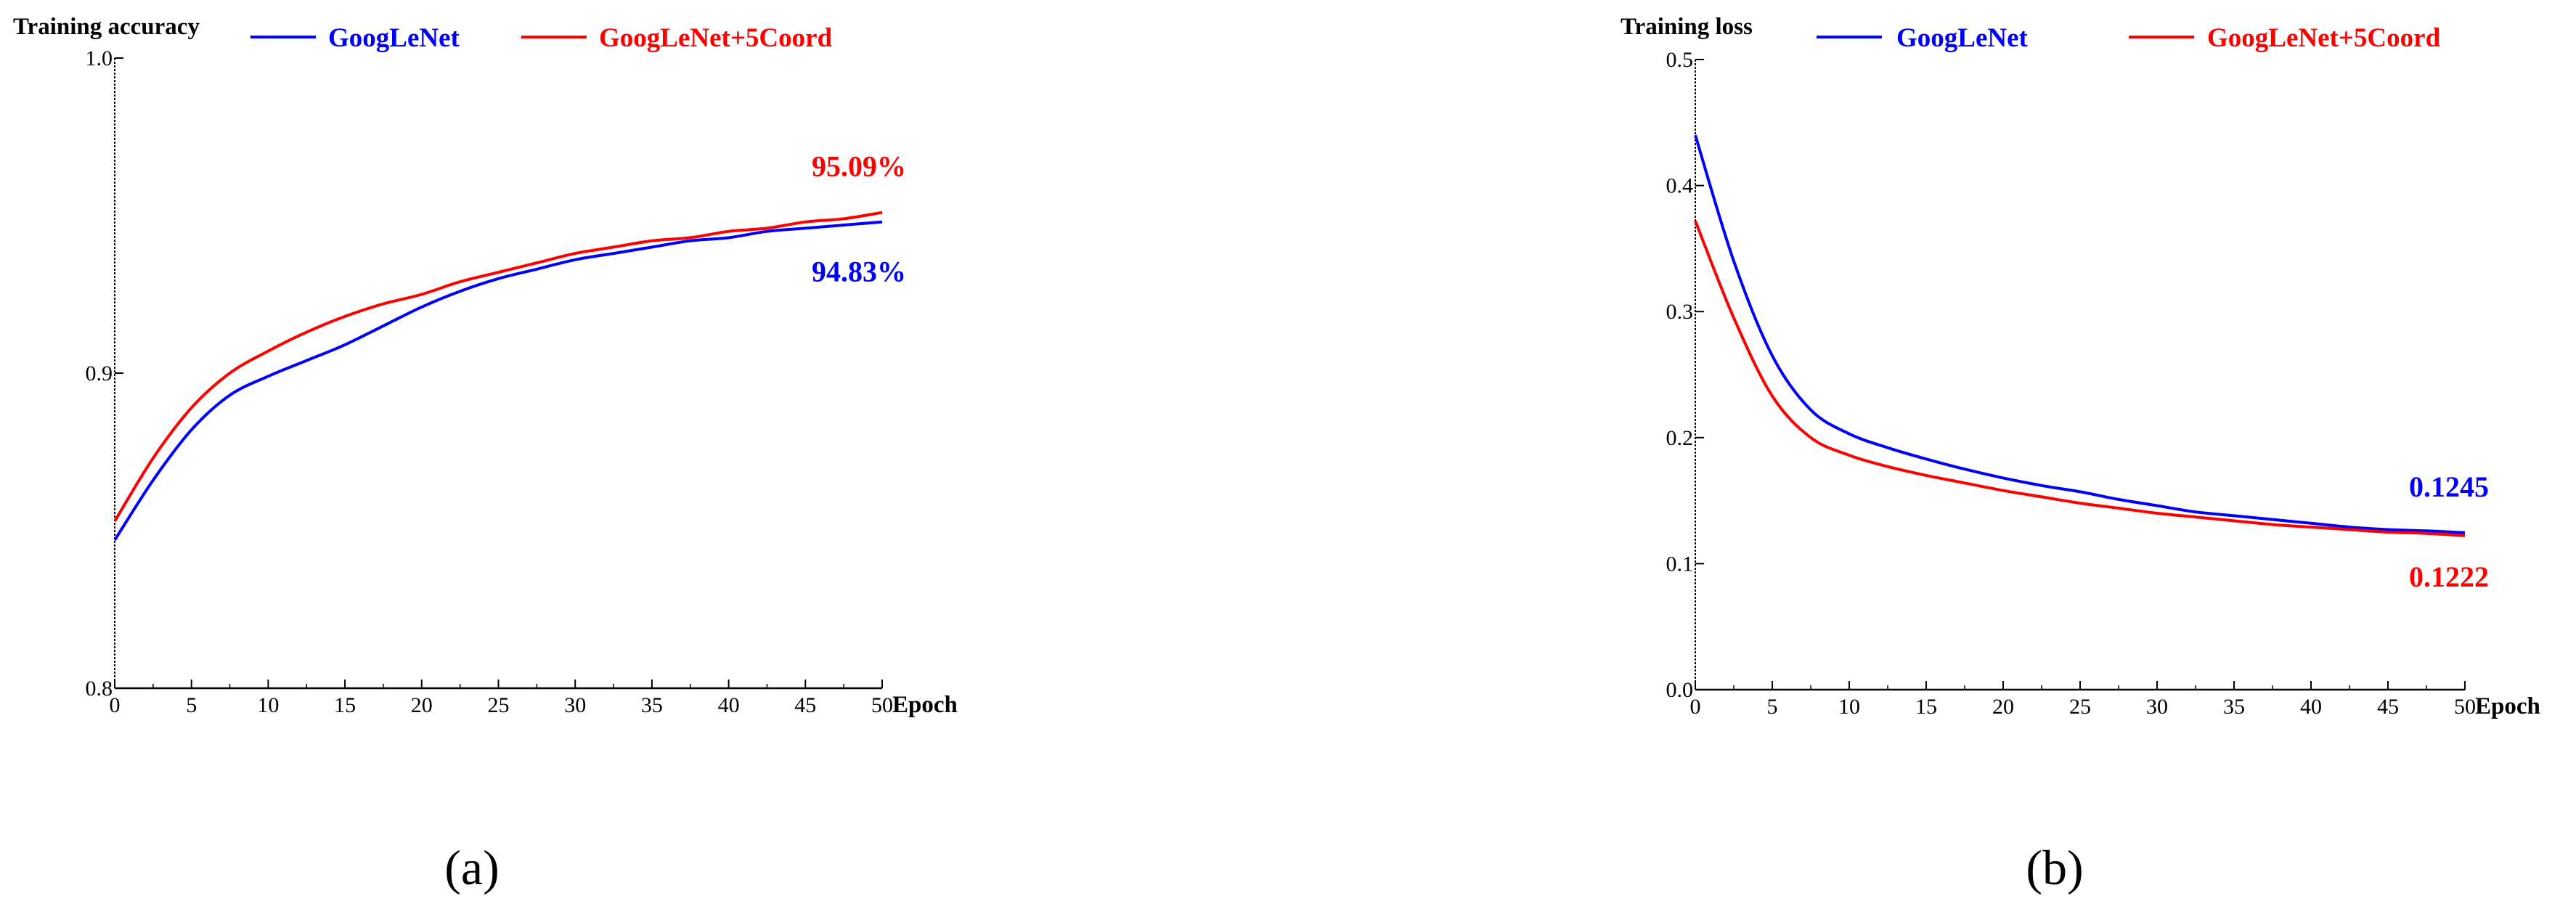 The image size is (2576, 906). Describe the element at coordinates (99, 373) in the screenshot. I see `y-tick-label: 0.9` at that location.